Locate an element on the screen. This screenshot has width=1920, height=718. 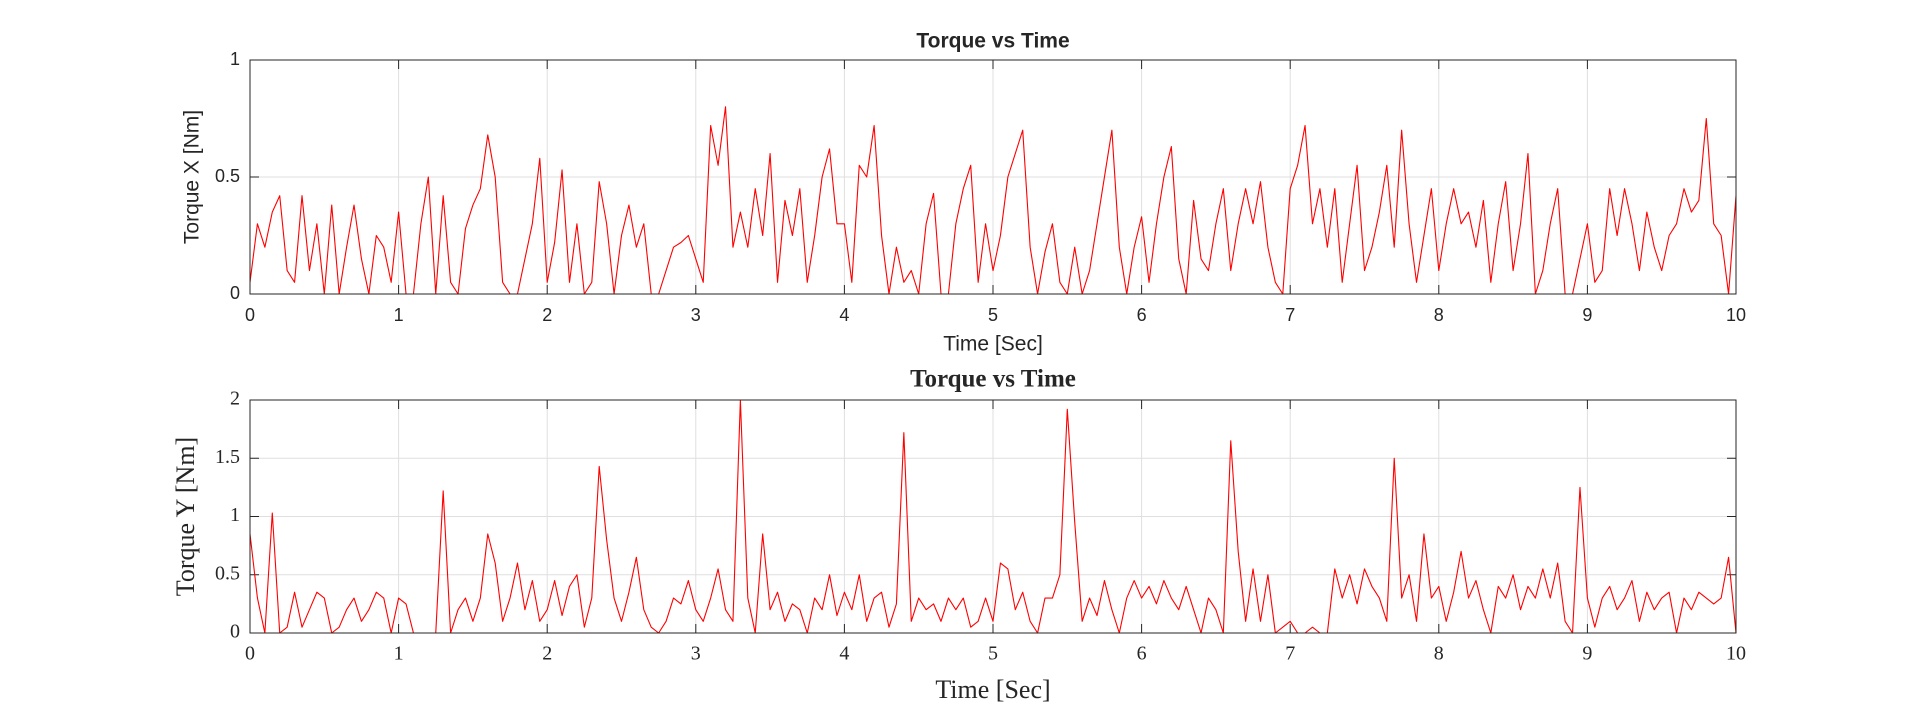
y-tick-label: 2 is located at coordinates (235, 399).